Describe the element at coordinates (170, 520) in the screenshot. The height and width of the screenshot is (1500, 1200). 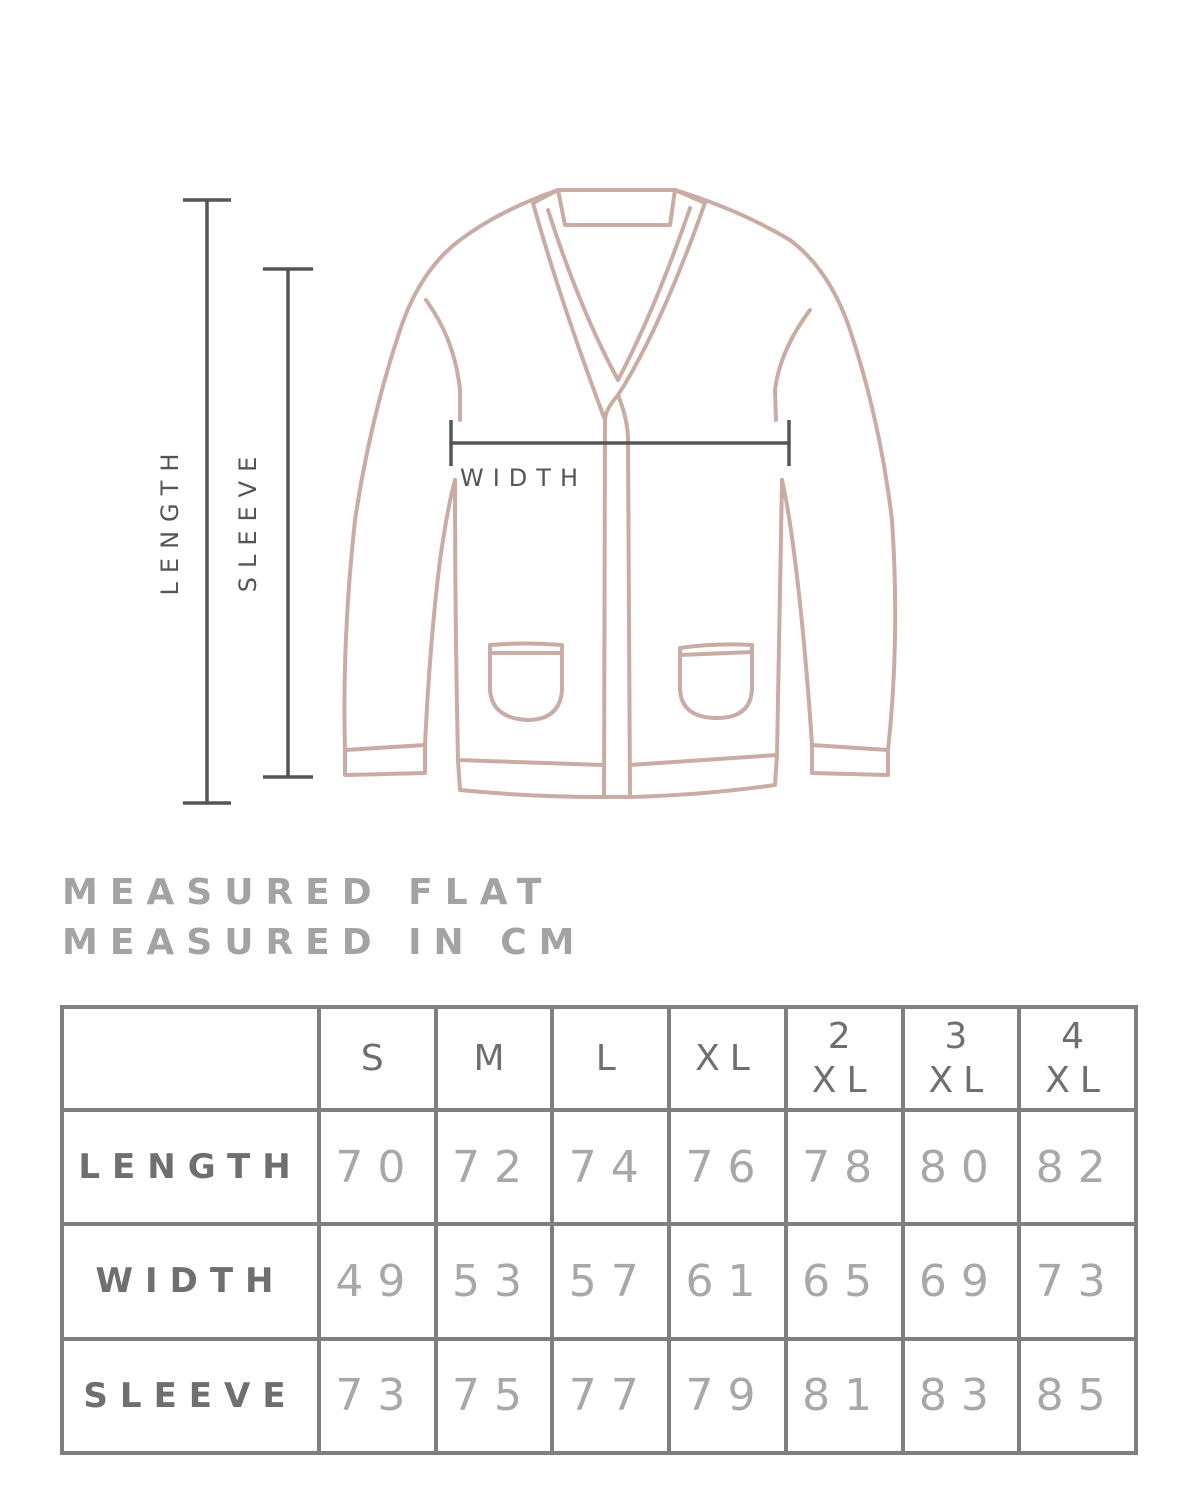
I see `length-label: LENGTH` at that location.